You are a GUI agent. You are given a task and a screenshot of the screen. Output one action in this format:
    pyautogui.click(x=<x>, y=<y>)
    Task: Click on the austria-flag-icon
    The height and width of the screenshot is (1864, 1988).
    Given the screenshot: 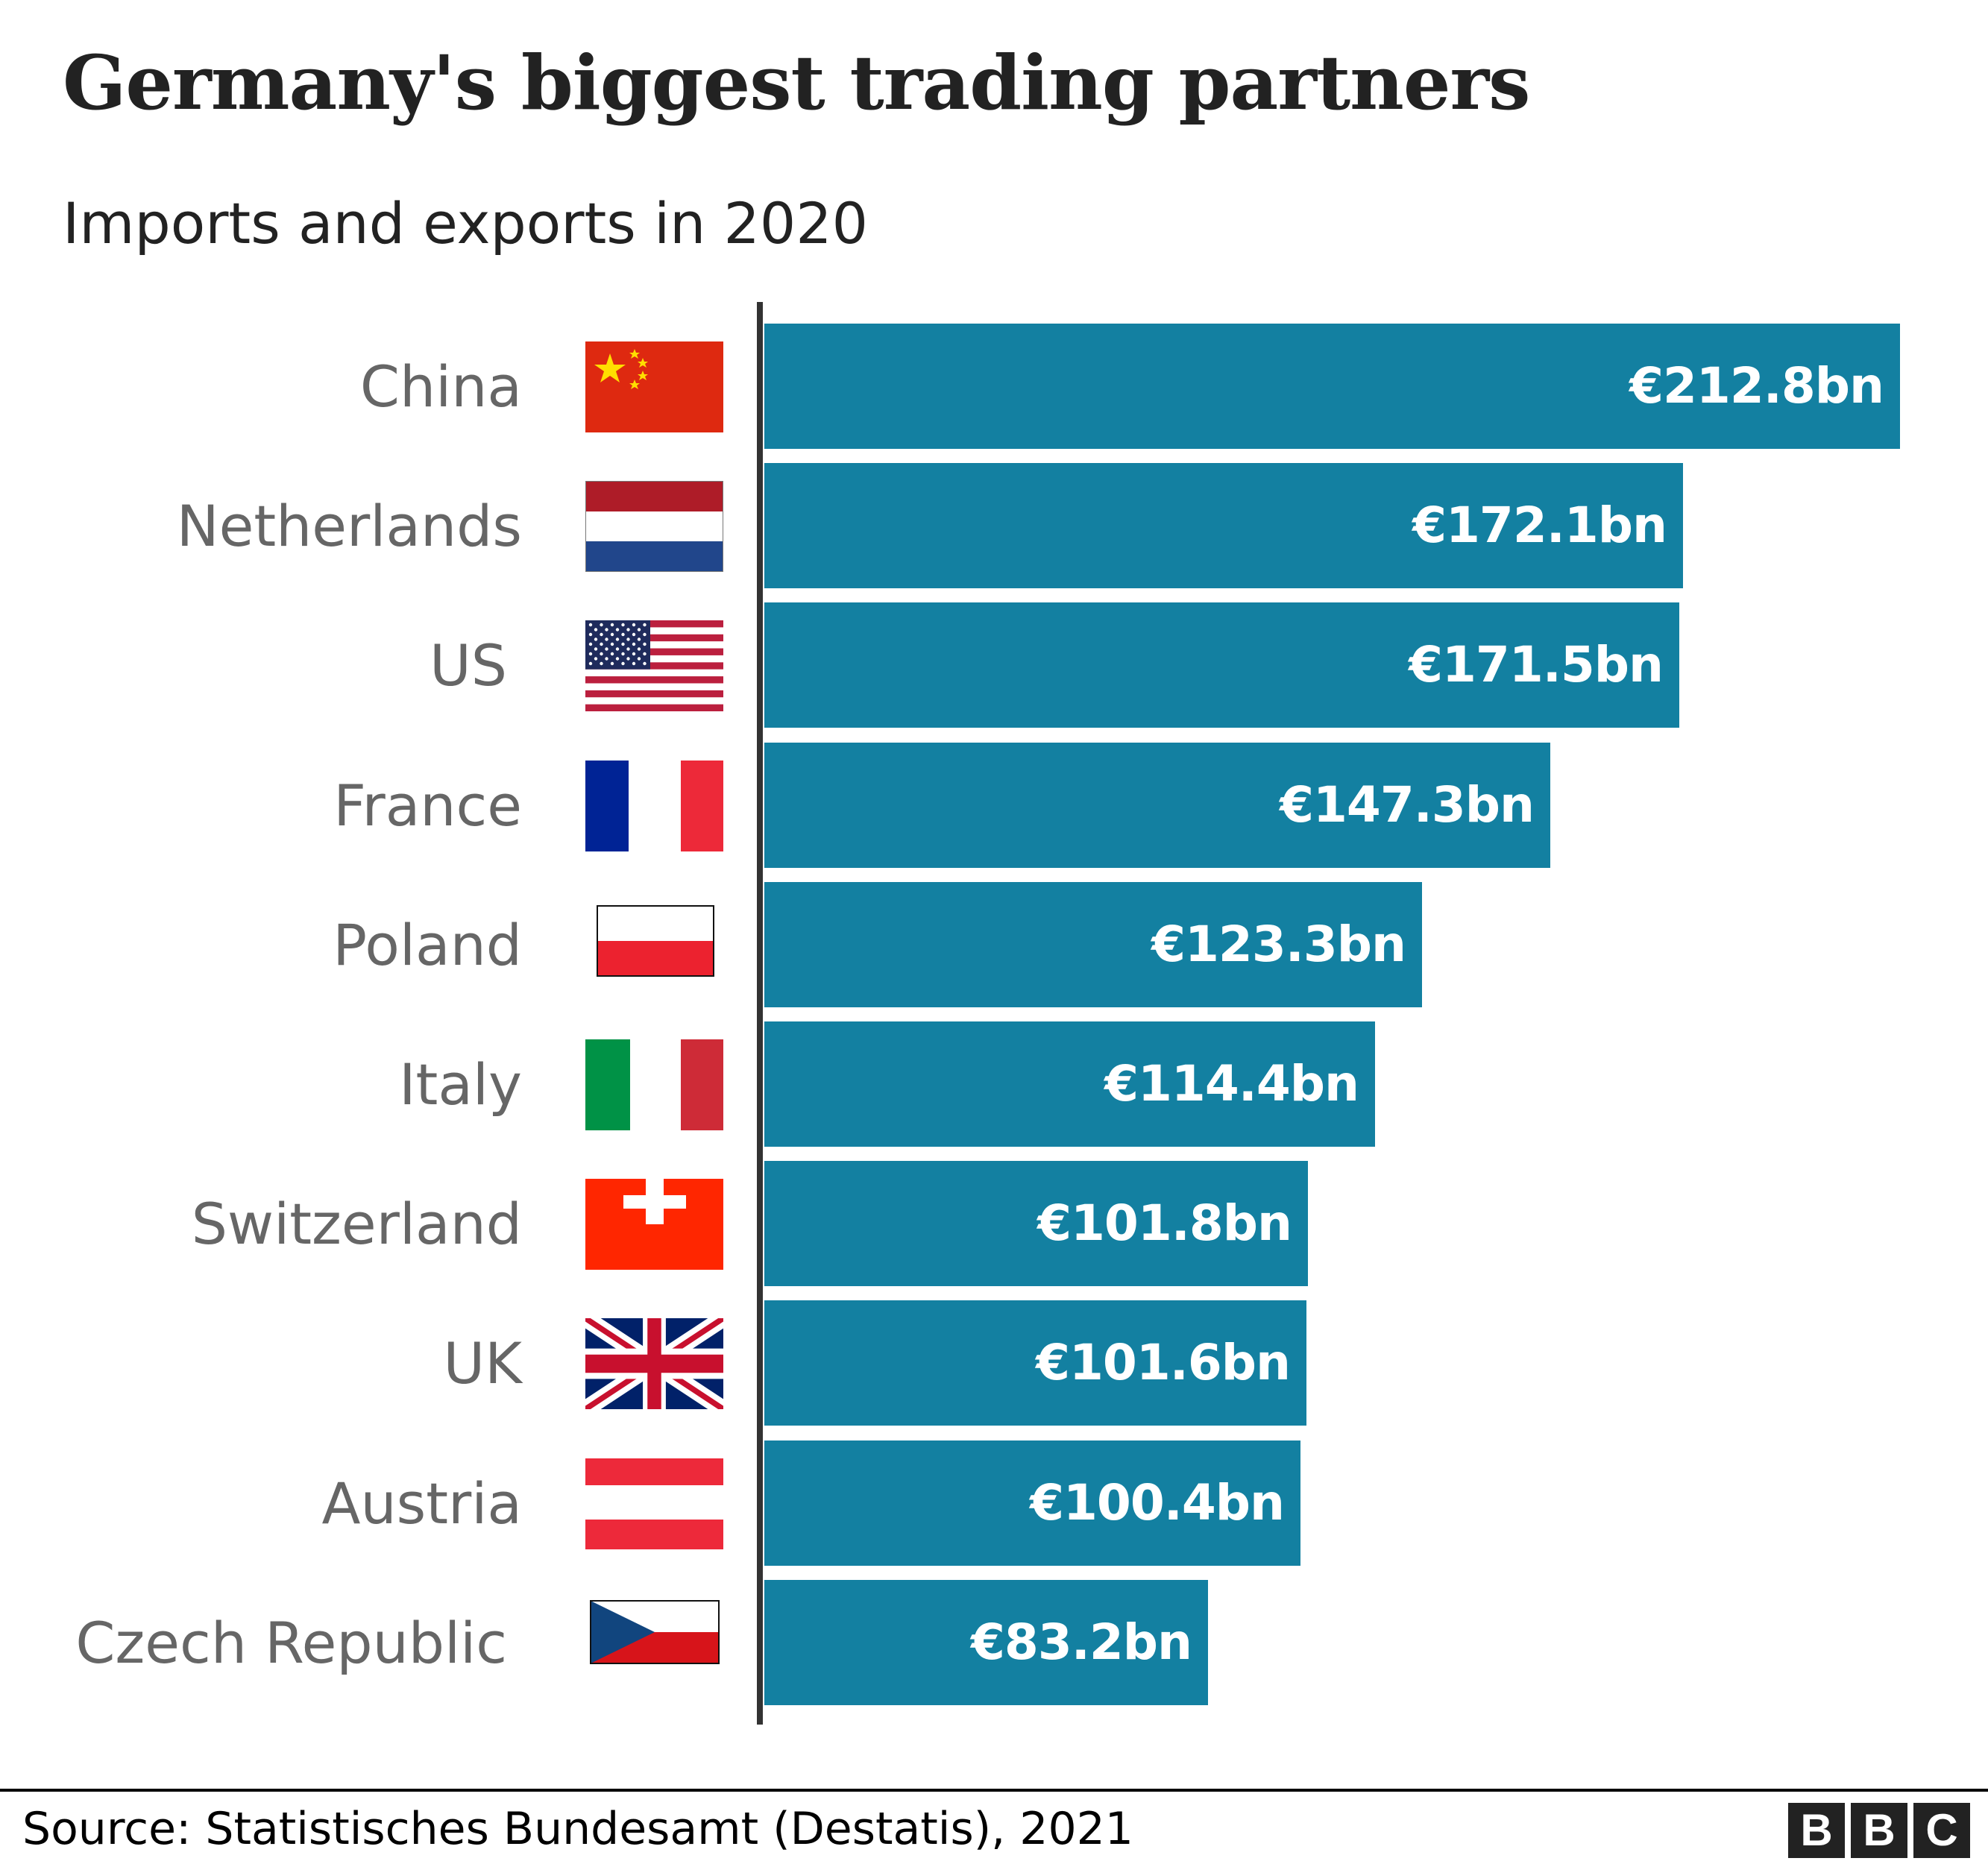 What is the action you would take?
    pyautogui.click(x=654, y=1503)
    